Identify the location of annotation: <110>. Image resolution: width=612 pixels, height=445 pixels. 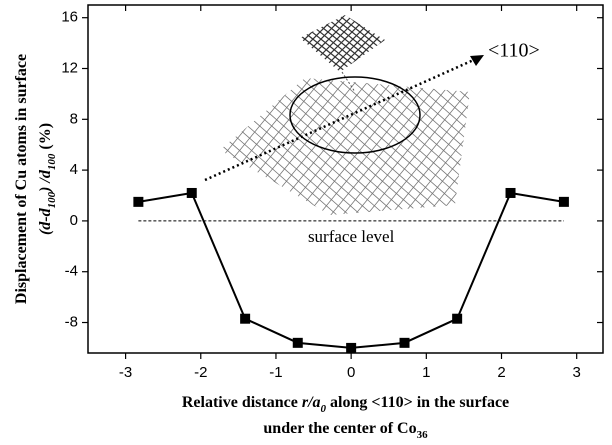
(514, 51).